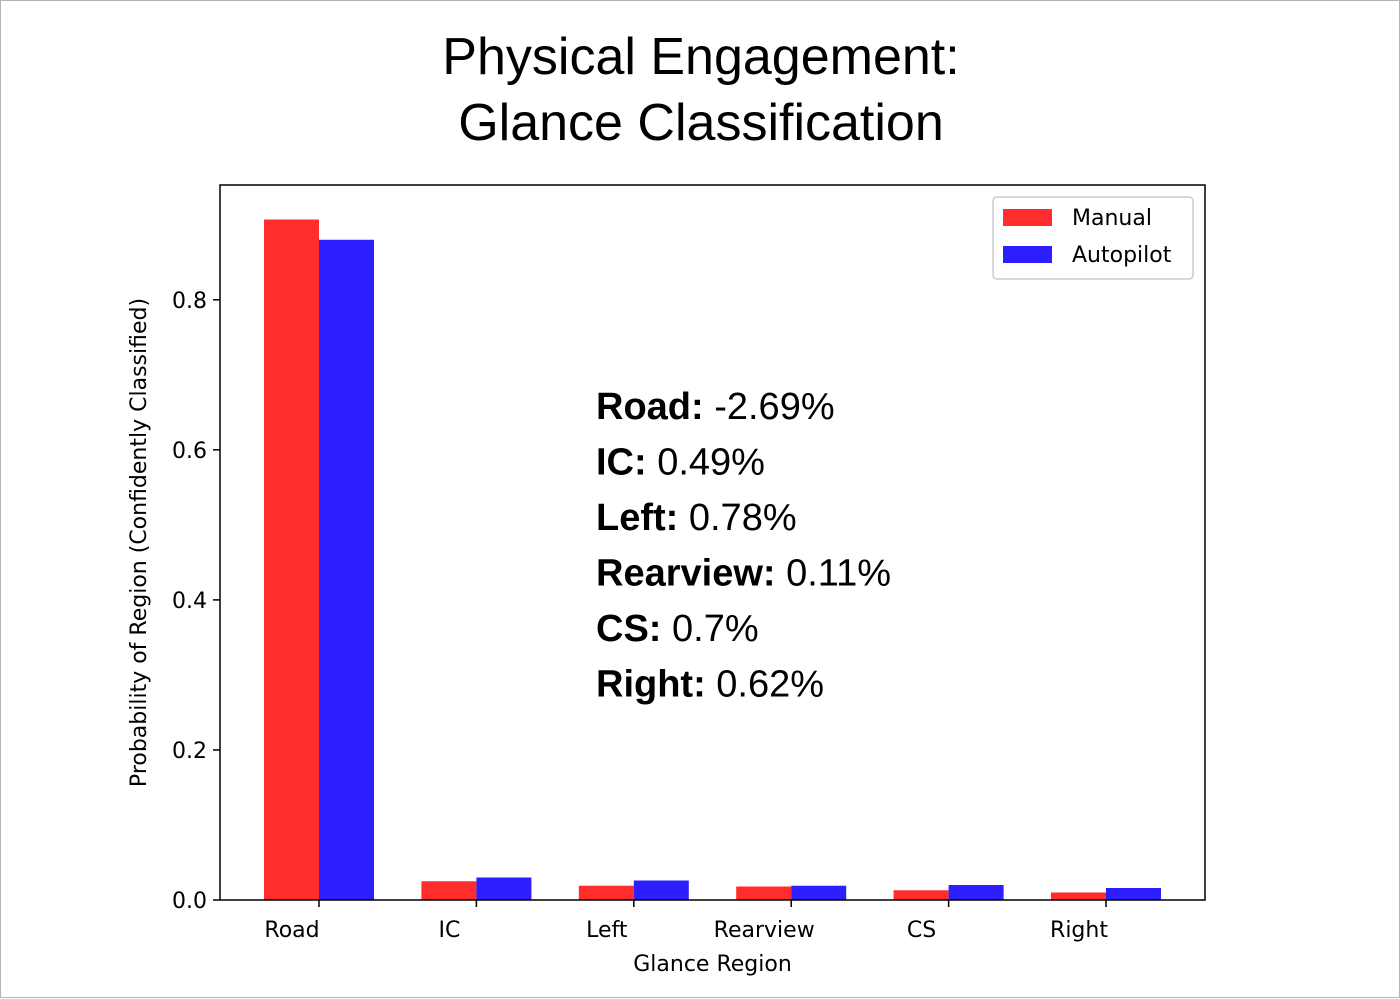 The height and width of the screenshot is (999, 1400). I want to click on annotation-line: IC: 0.49%, so click(680, 463).